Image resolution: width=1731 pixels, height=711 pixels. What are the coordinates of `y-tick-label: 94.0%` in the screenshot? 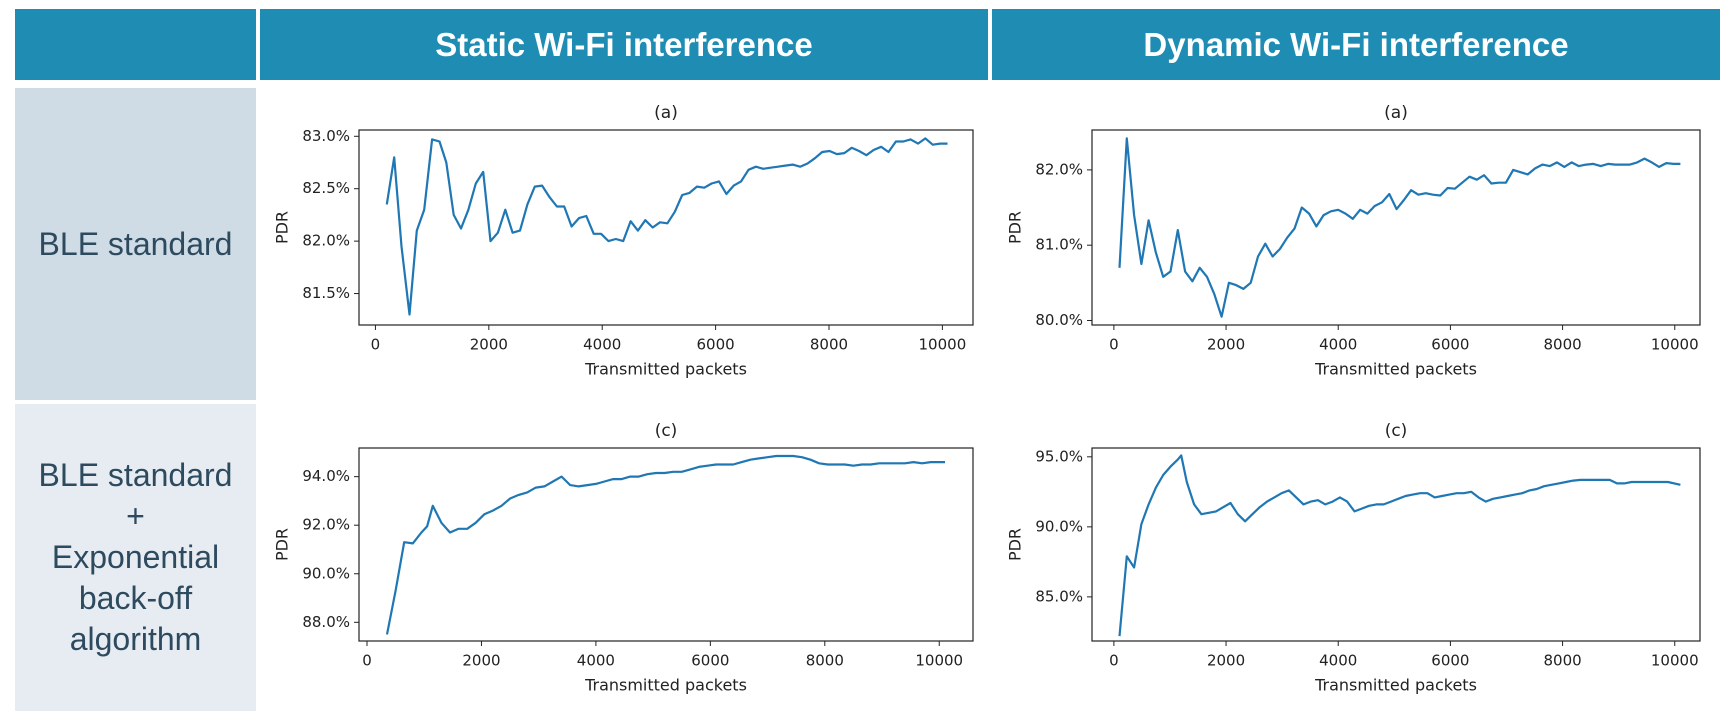 It's located at (326, 476).